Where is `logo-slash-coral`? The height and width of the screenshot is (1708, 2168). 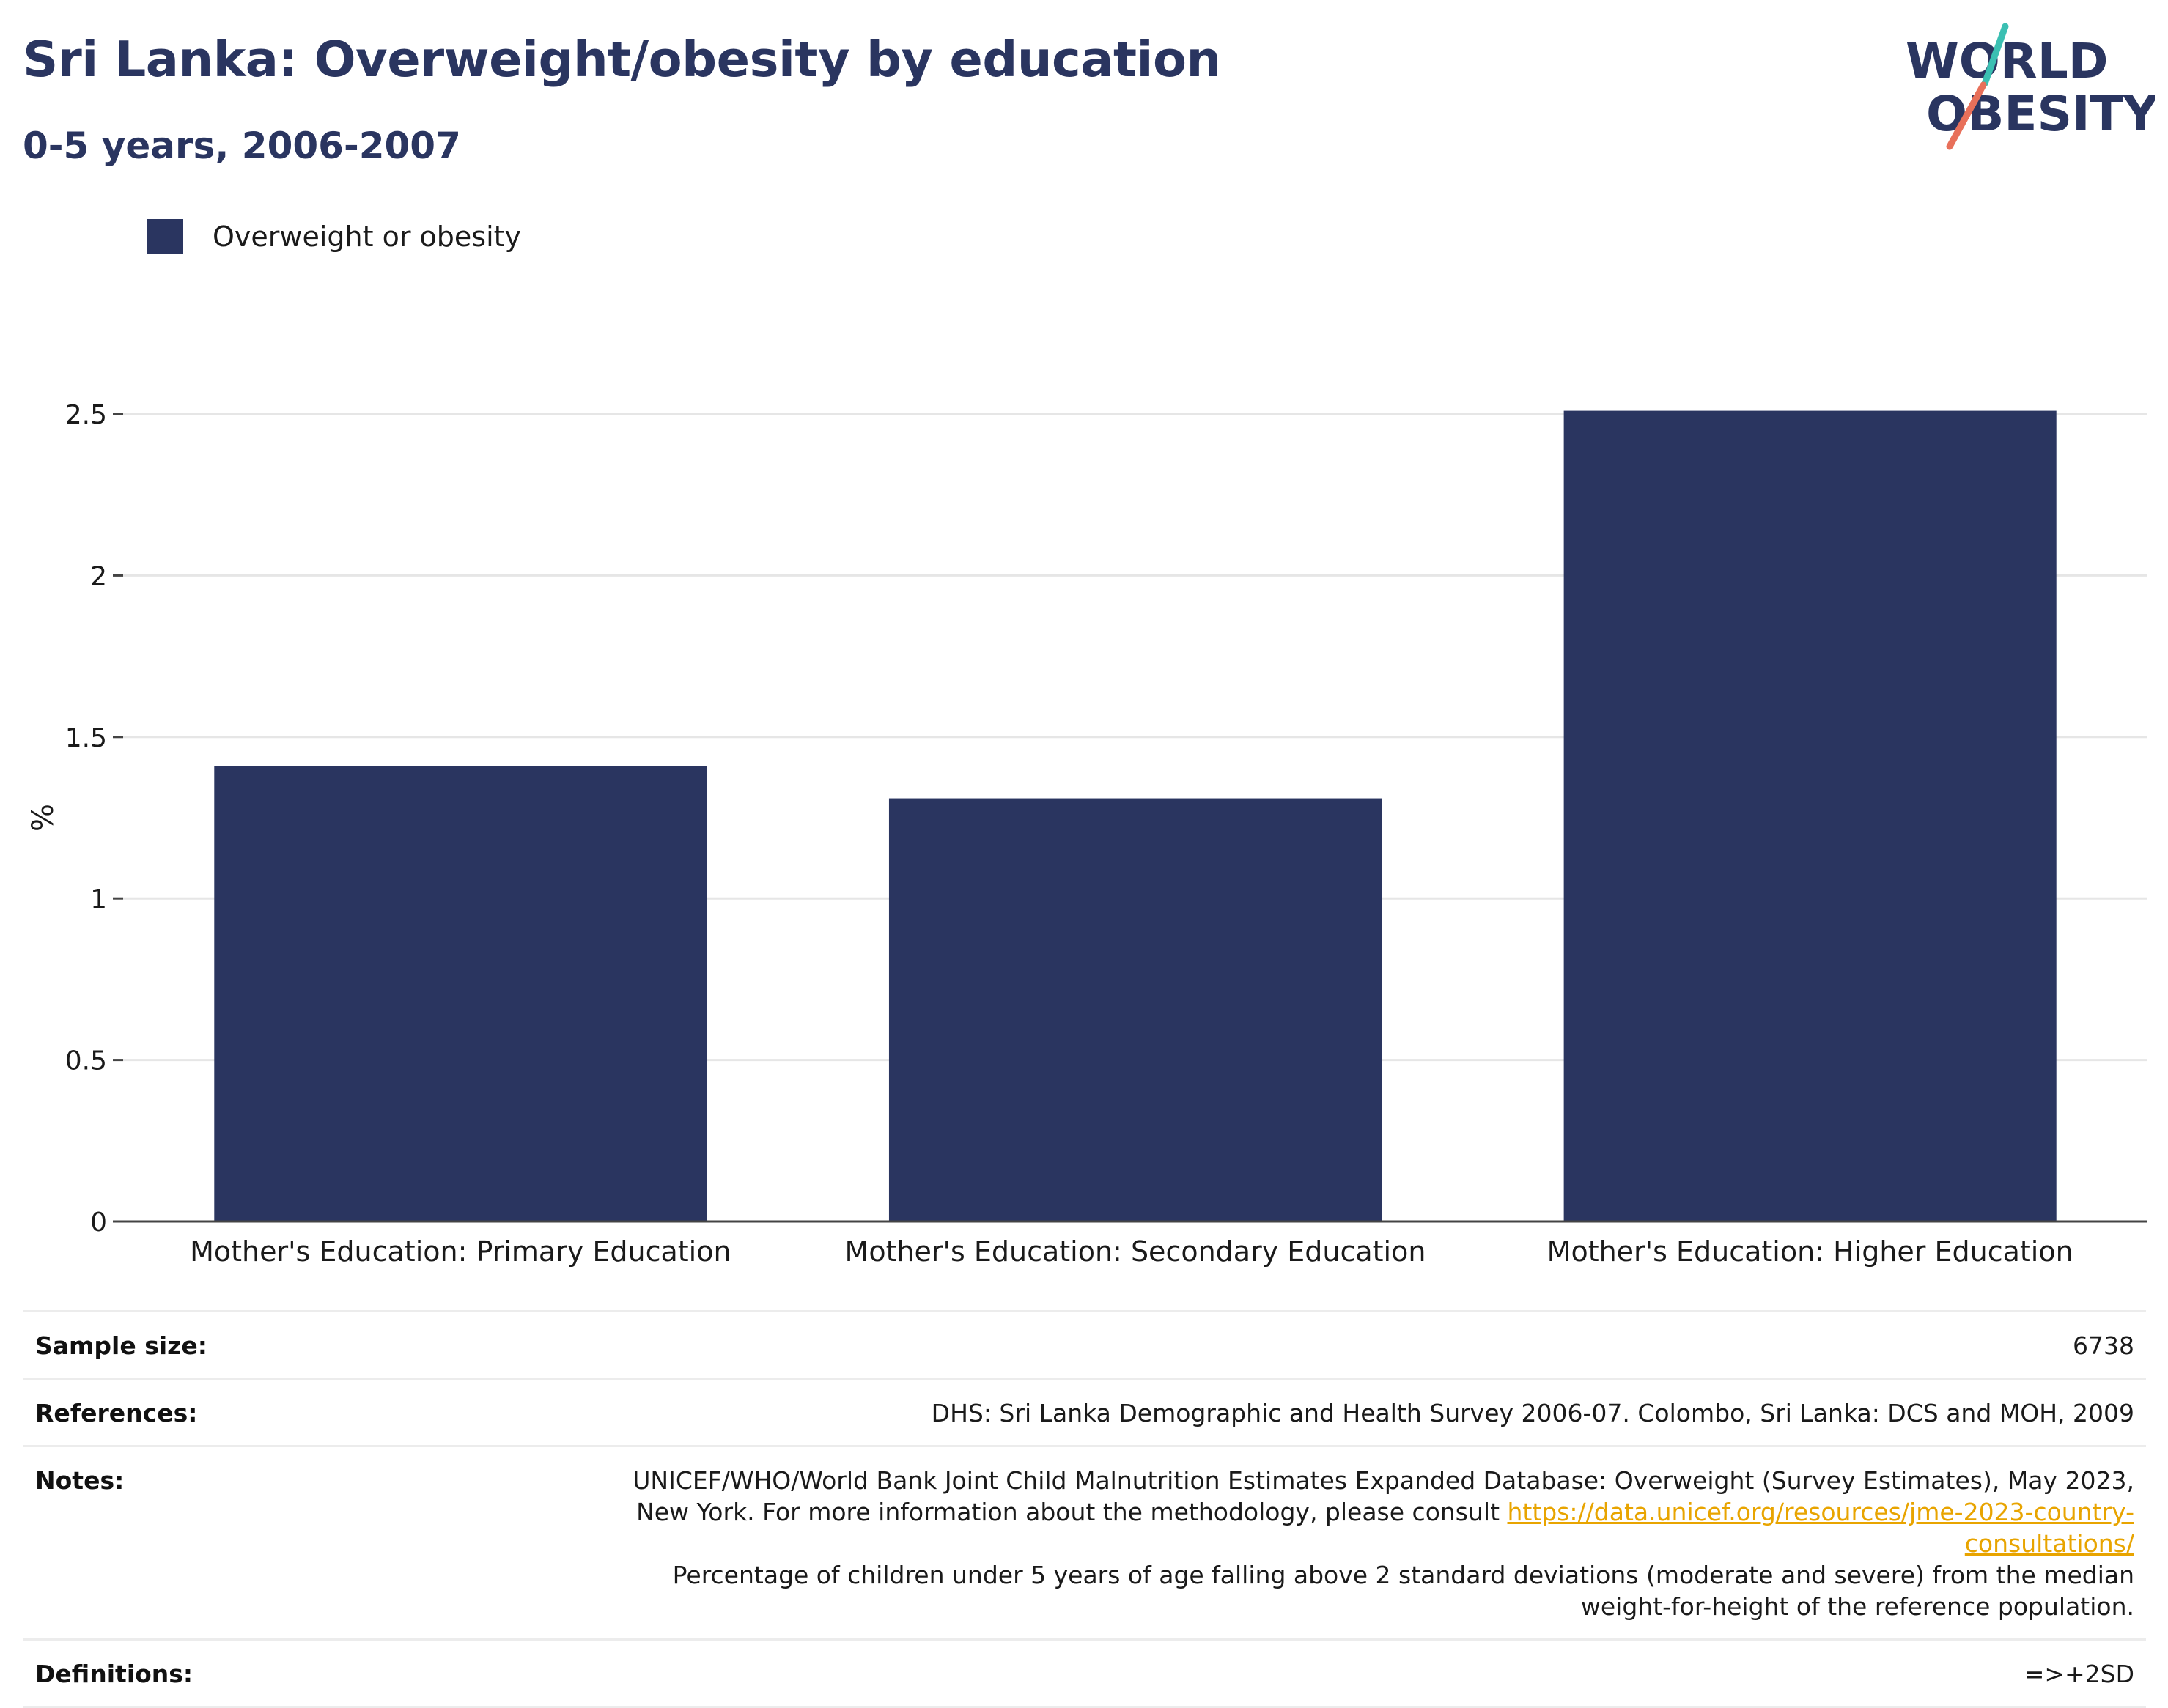 logo-slash-coral is located at coordinates (1966, 115).